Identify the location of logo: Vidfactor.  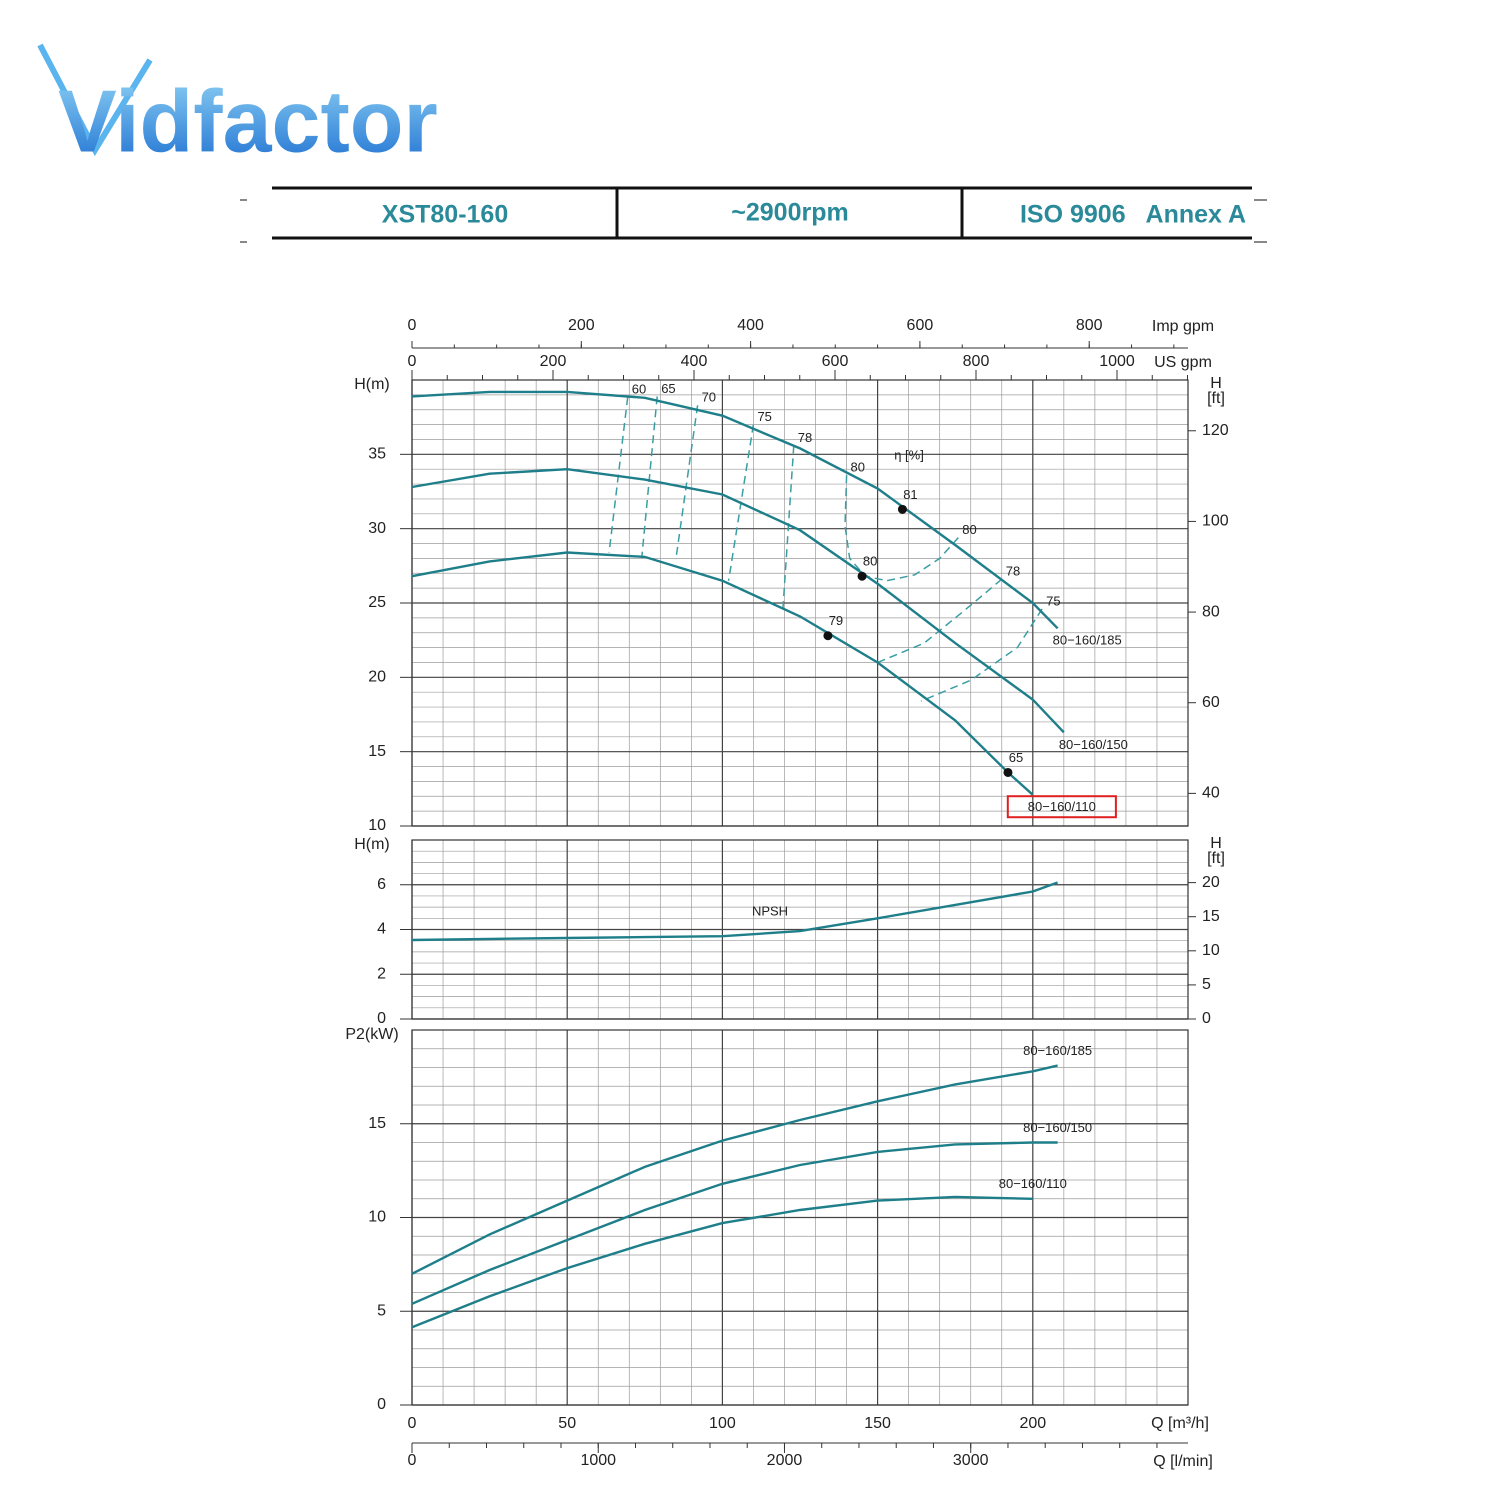
(237, 106).